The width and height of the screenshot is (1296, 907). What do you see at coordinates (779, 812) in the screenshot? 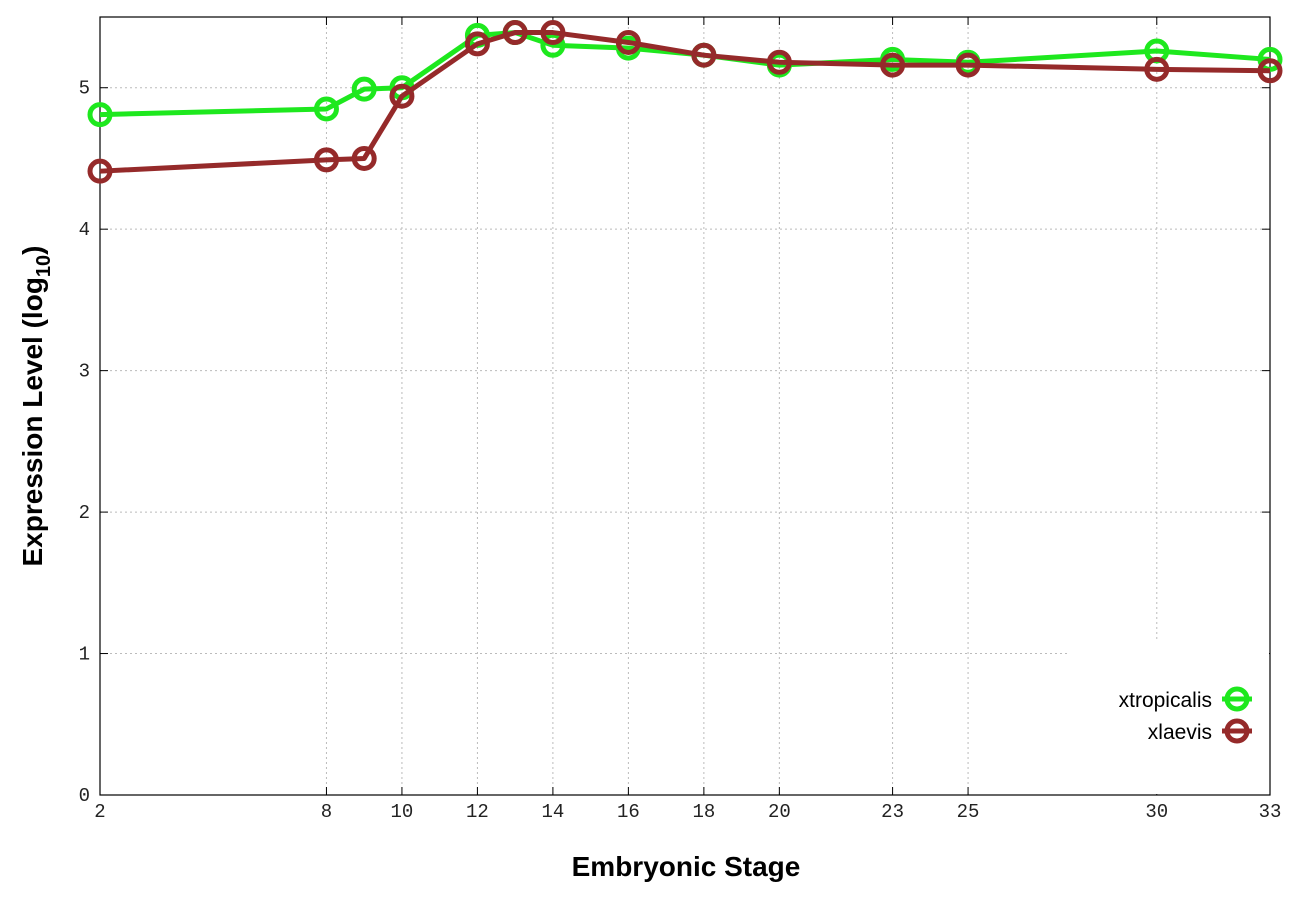
I see `x-tick-label: 20` at bounding box center [779, 812].